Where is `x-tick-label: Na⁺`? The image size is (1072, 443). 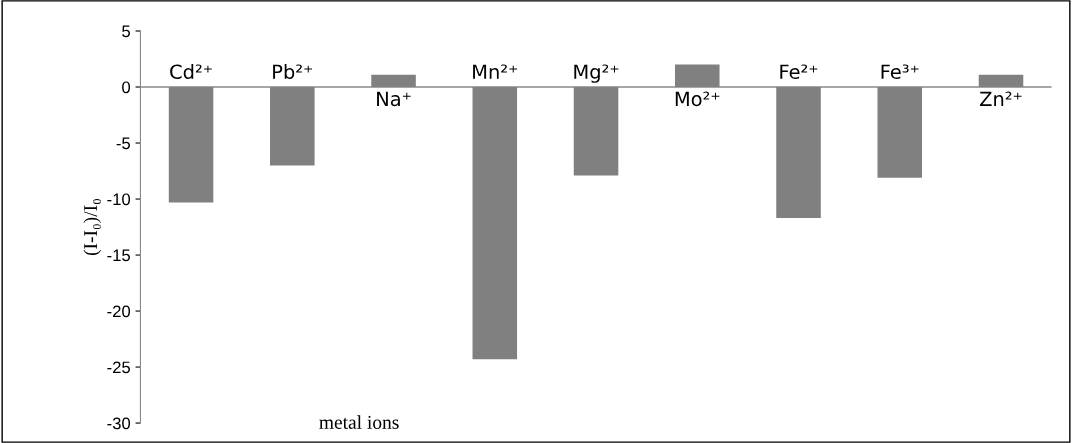 x-tick-label: Na⁺ is located at coordinates (394, 99).